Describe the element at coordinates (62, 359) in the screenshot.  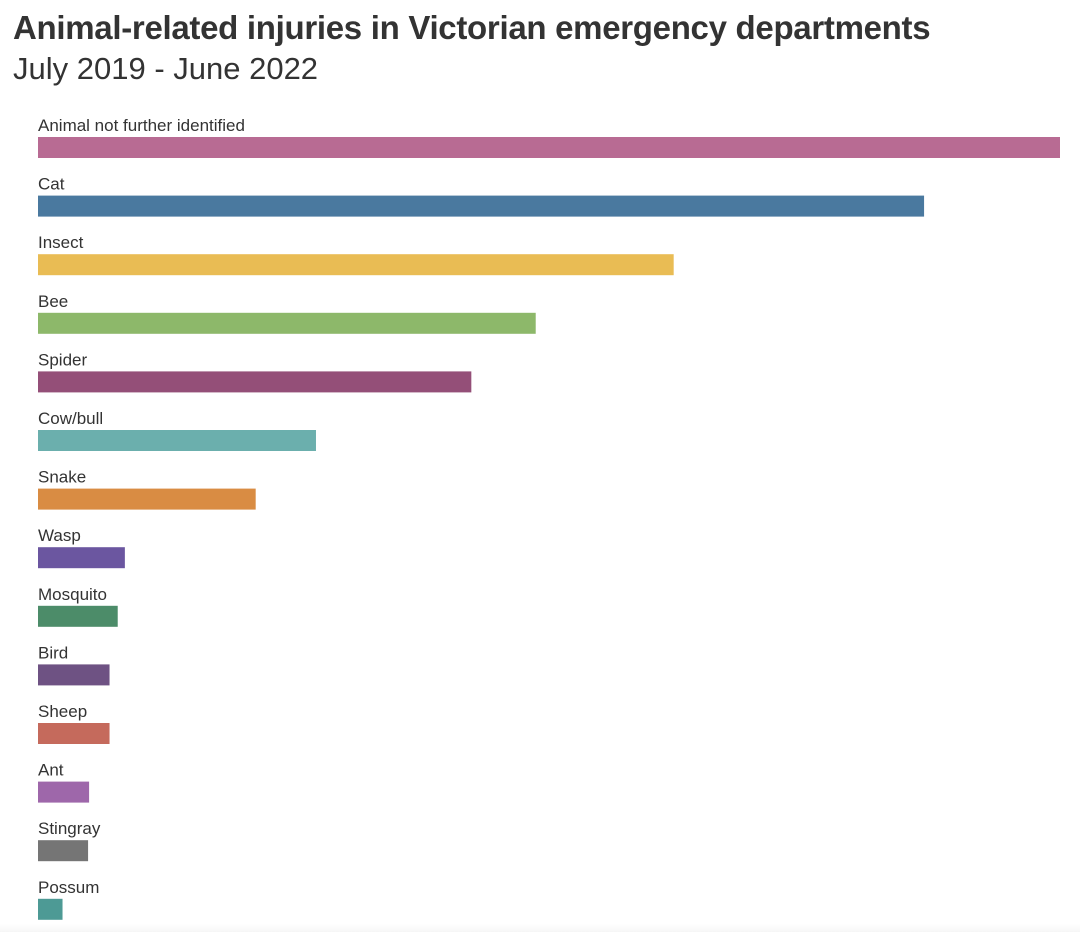
I see `category-label-spider: Spider` at that location.